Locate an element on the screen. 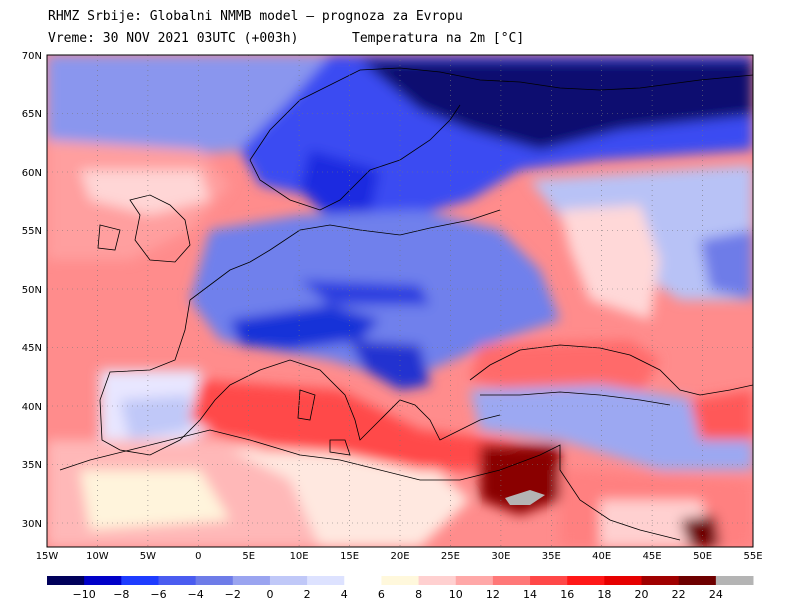  colorbar-tick-label: 4 is located at coordinates (344, 594).